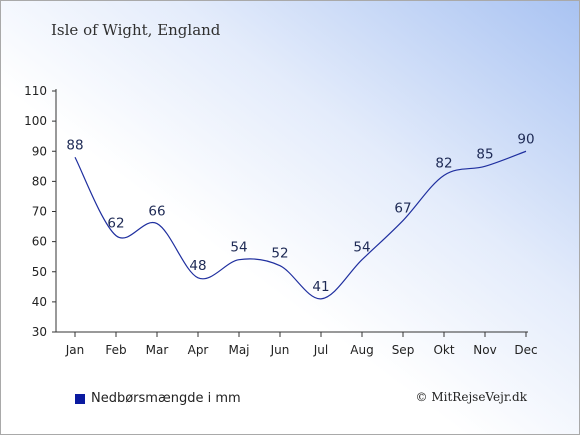  What do you see at coordinates (525, 350) in the screenshot?
I see `x-tick-label: Dec` at bounding box center [525, 350].